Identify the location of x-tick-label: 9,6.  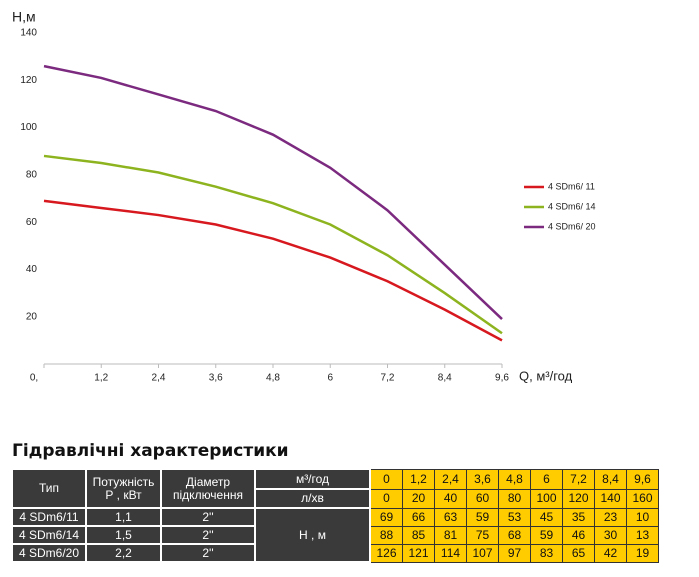
(502, 378).